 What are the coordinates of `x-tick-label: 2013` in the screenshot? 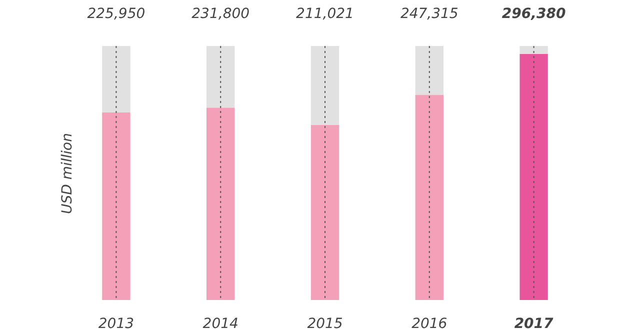 It's located at (116, 322).